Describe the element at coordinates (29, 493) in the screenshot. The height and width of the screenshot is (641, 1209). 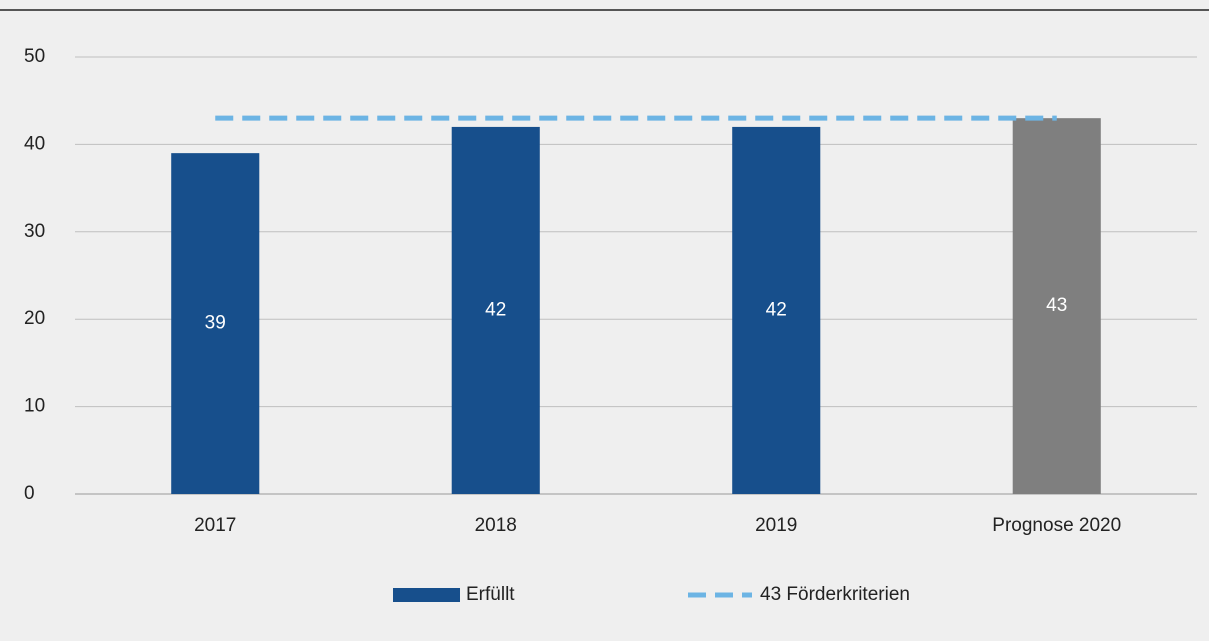
I see `y-tick-label: 0` at that location.